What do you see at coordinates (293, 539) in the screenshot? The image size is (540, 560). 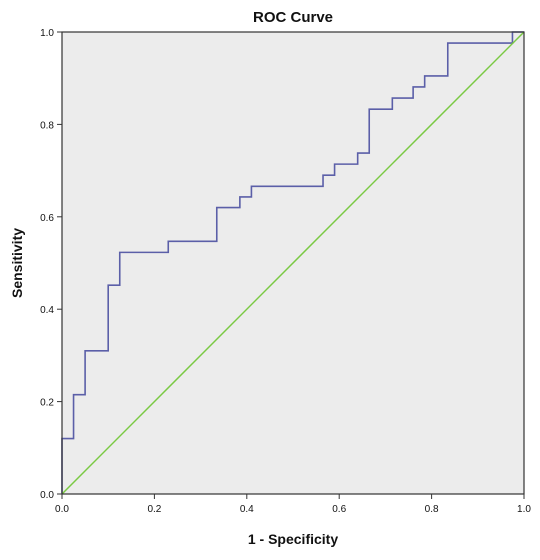 I see `x-axis-label: 1 - Specificity` at bounding box center [293, 539].